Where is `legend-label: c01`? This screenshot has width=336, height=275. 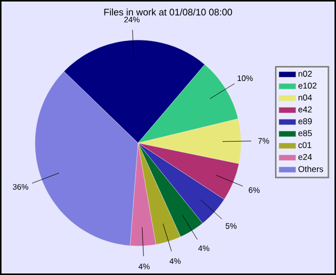 legend-label: c01 is located at coordinates (305, 145).